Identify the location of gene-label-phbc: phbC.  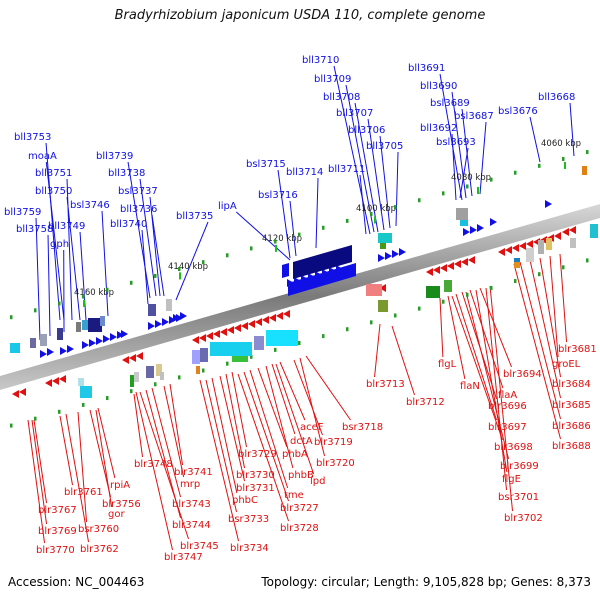
(245, 500).